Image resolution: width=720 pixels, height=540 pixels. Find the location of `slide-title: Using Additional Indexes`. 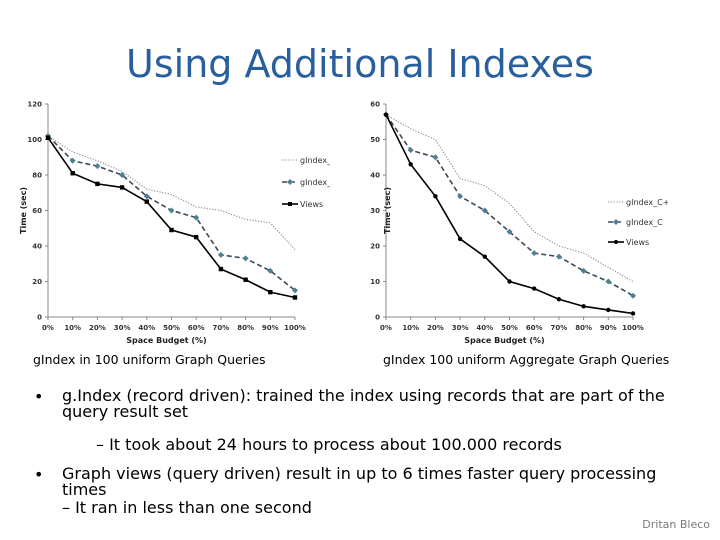

slide-title: Using Additional Indexes is located at coordinates (360, 64).